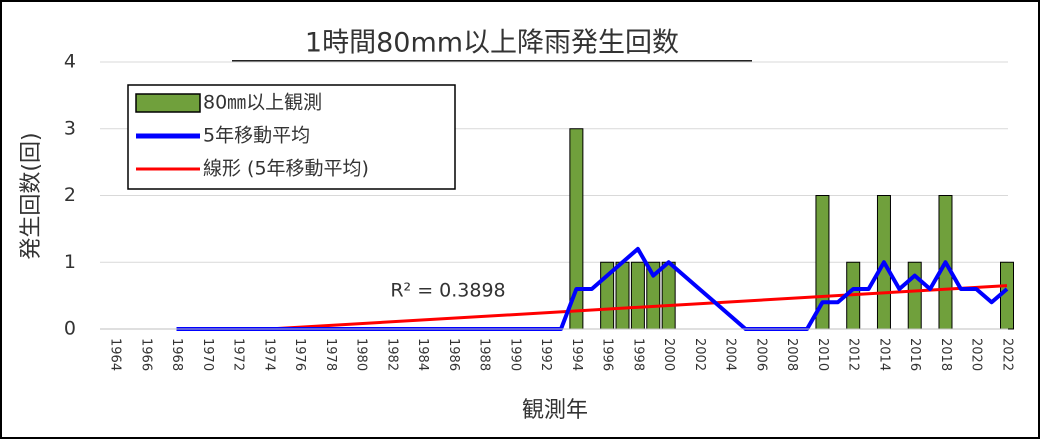 Image resolution: width=1040 pixels, height=439 pixels. I want to click on x-tick-label: 2012, so click(853, 354).